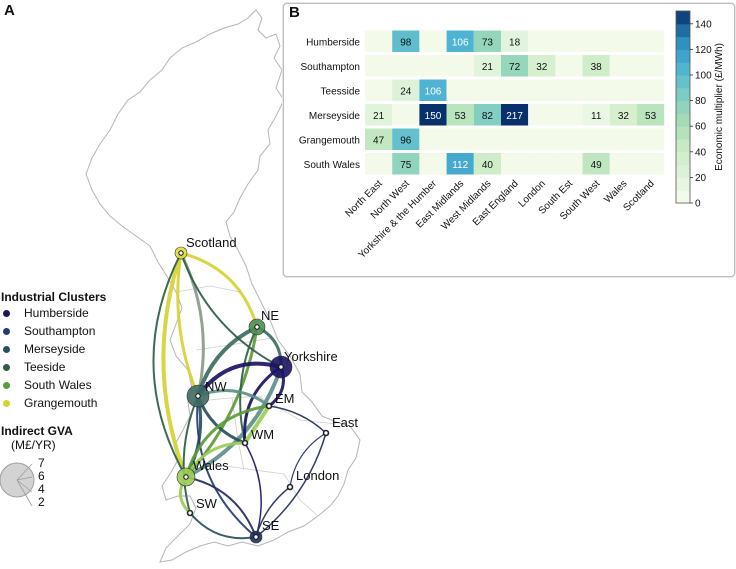 The width and height of the screenshot is (736, 569). What do you see at coordinates (406, 42) in the screenshot?
I see `heatmap-cell-value: 98` at bounding box center [406, 42].